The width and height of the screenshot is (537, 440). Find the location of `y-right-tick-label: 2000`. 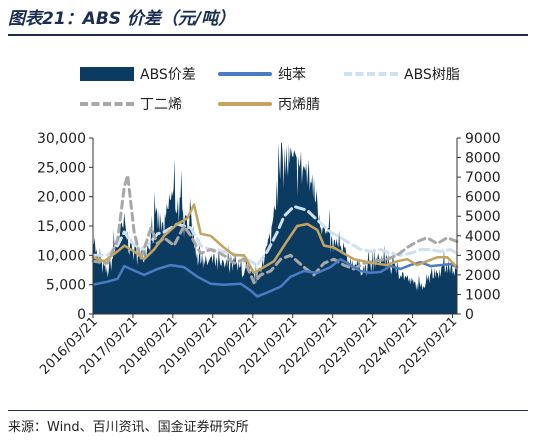

y-right-tick-label: 2000 is located at coordinates (483, 276).